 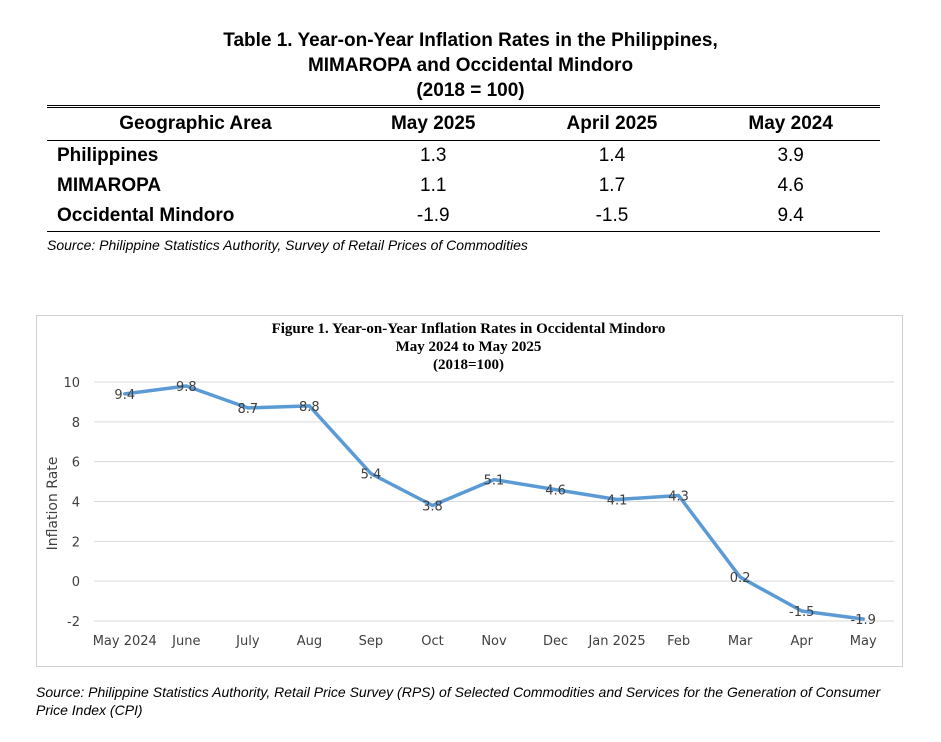 I want to click on data-label: 5.4, so click(x=371, y=475).